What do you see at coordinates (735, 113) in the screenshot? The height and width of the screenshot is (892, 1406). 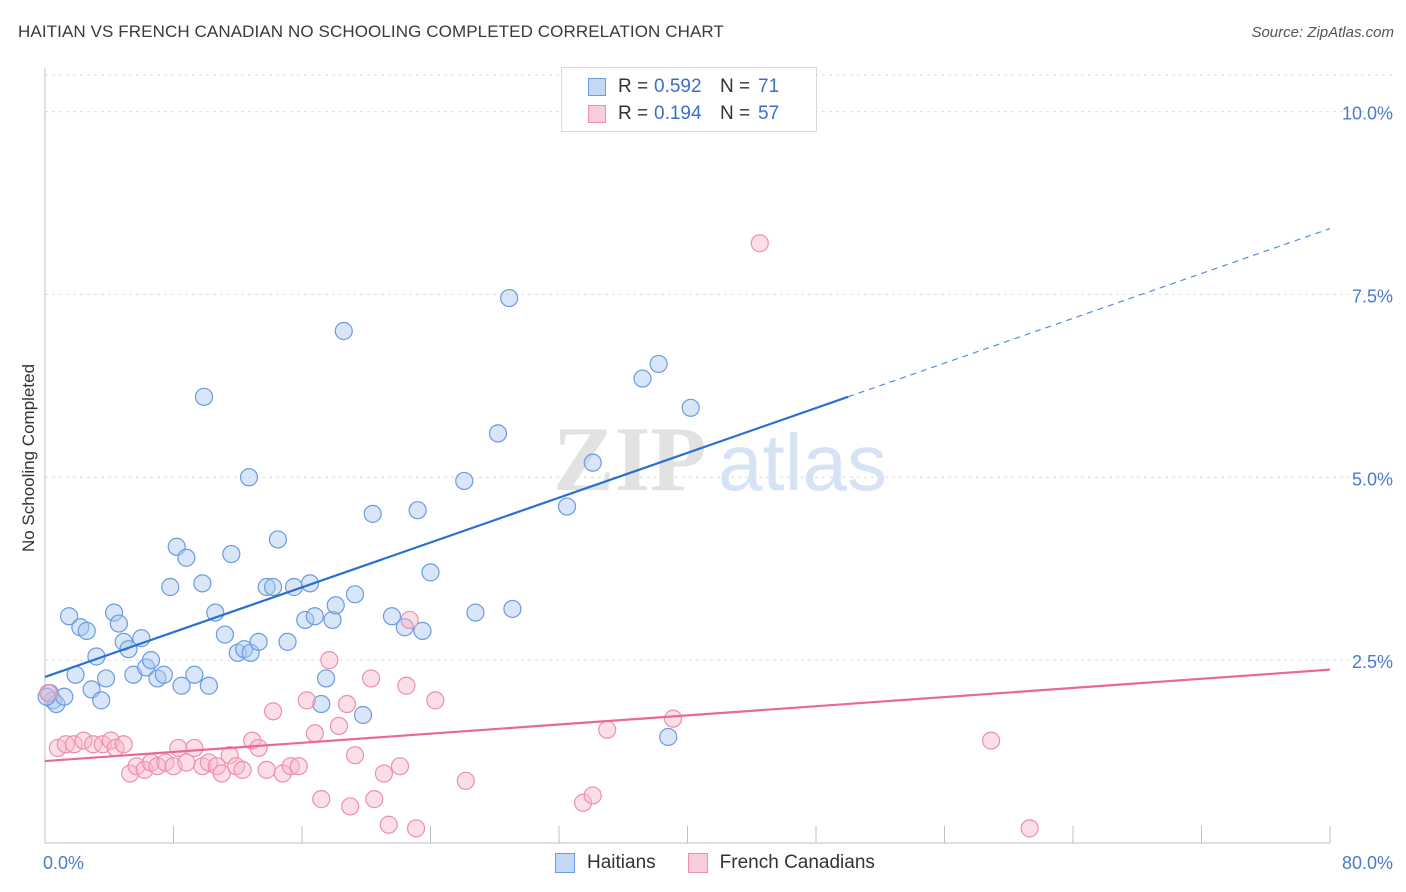 I see `legend-n-label: N =` at bounding box center [735, 113].